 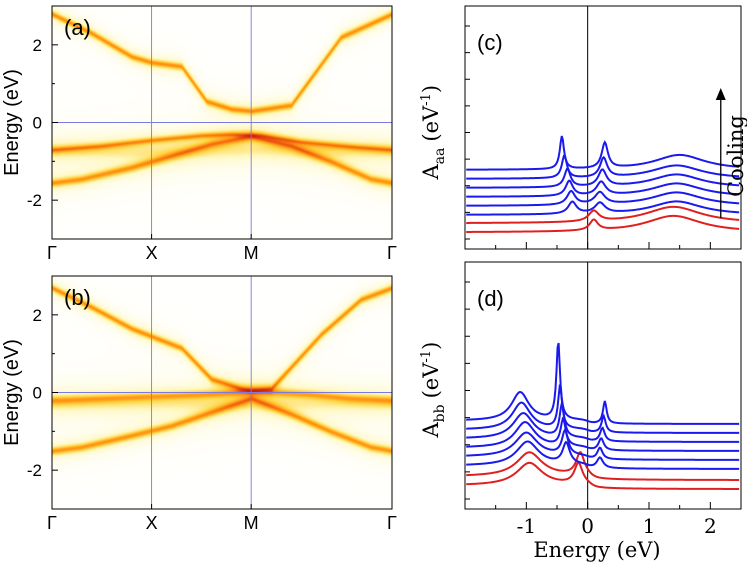 What do you see at coordinates (587, 526) in the screenshot?
I see `x-tick-label: 0` at bounding box center [587, 526].